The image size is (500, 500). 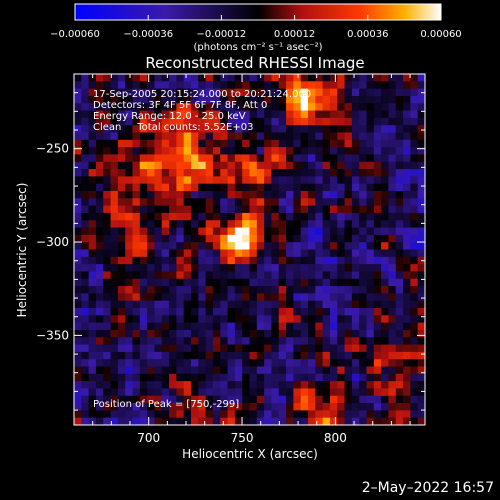 I want to click on annotation-energy-range: Energy Range: 12.0 - 25.0 keV, so click(x=169, y=116).